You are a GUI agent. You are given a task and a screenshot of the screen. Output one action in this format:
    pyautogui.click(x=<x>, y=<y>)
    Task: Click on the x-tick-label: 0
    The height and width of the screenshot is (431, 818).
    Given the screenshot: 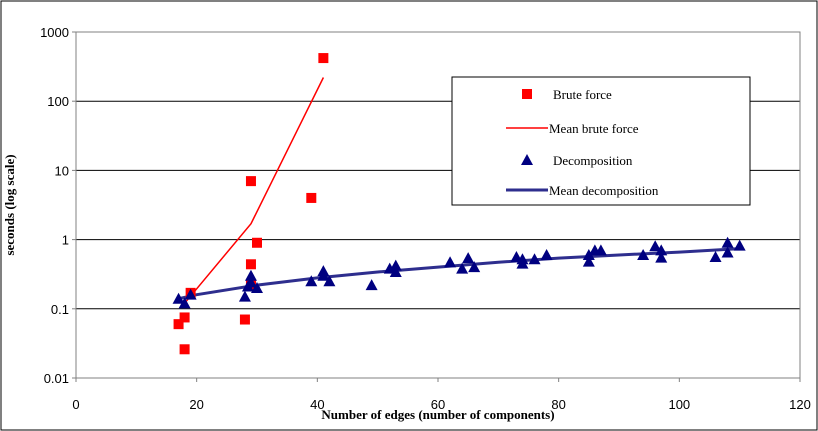 What is the action you would take?
    pyautogui.click(x=75, y=404)
    